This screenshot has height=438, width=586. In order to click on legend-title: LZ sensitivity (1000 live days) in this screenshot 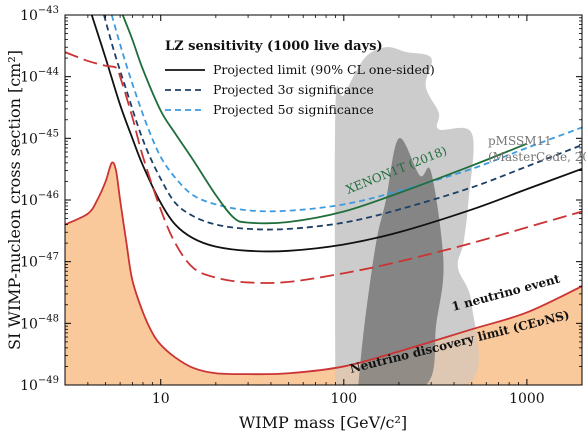, I will do `click(274, 46)`.